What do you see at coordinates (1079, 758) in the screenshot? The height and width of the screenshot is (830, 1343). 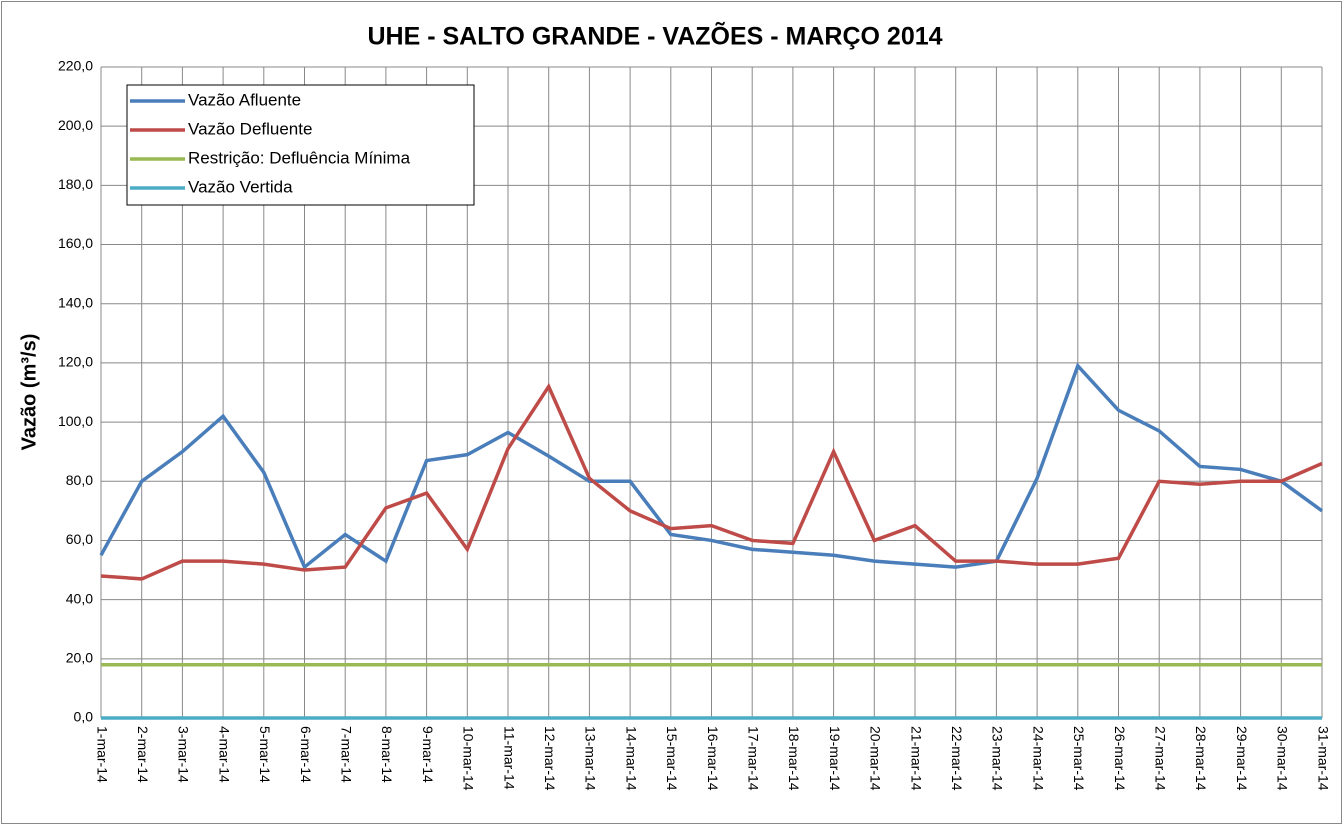 I see `x-tick-label: 25-mar-14` at bounding box center [1079, 758].